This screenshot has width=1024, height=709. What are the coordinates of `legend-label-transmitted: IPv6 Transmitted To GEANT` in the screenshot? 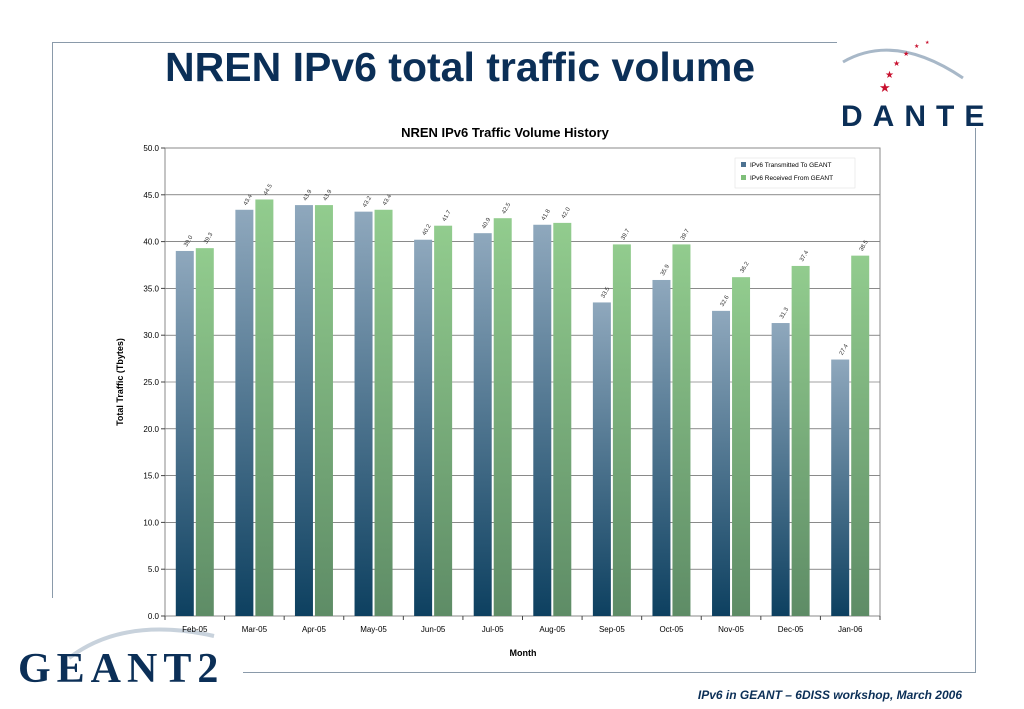 It's located at (791, 165).